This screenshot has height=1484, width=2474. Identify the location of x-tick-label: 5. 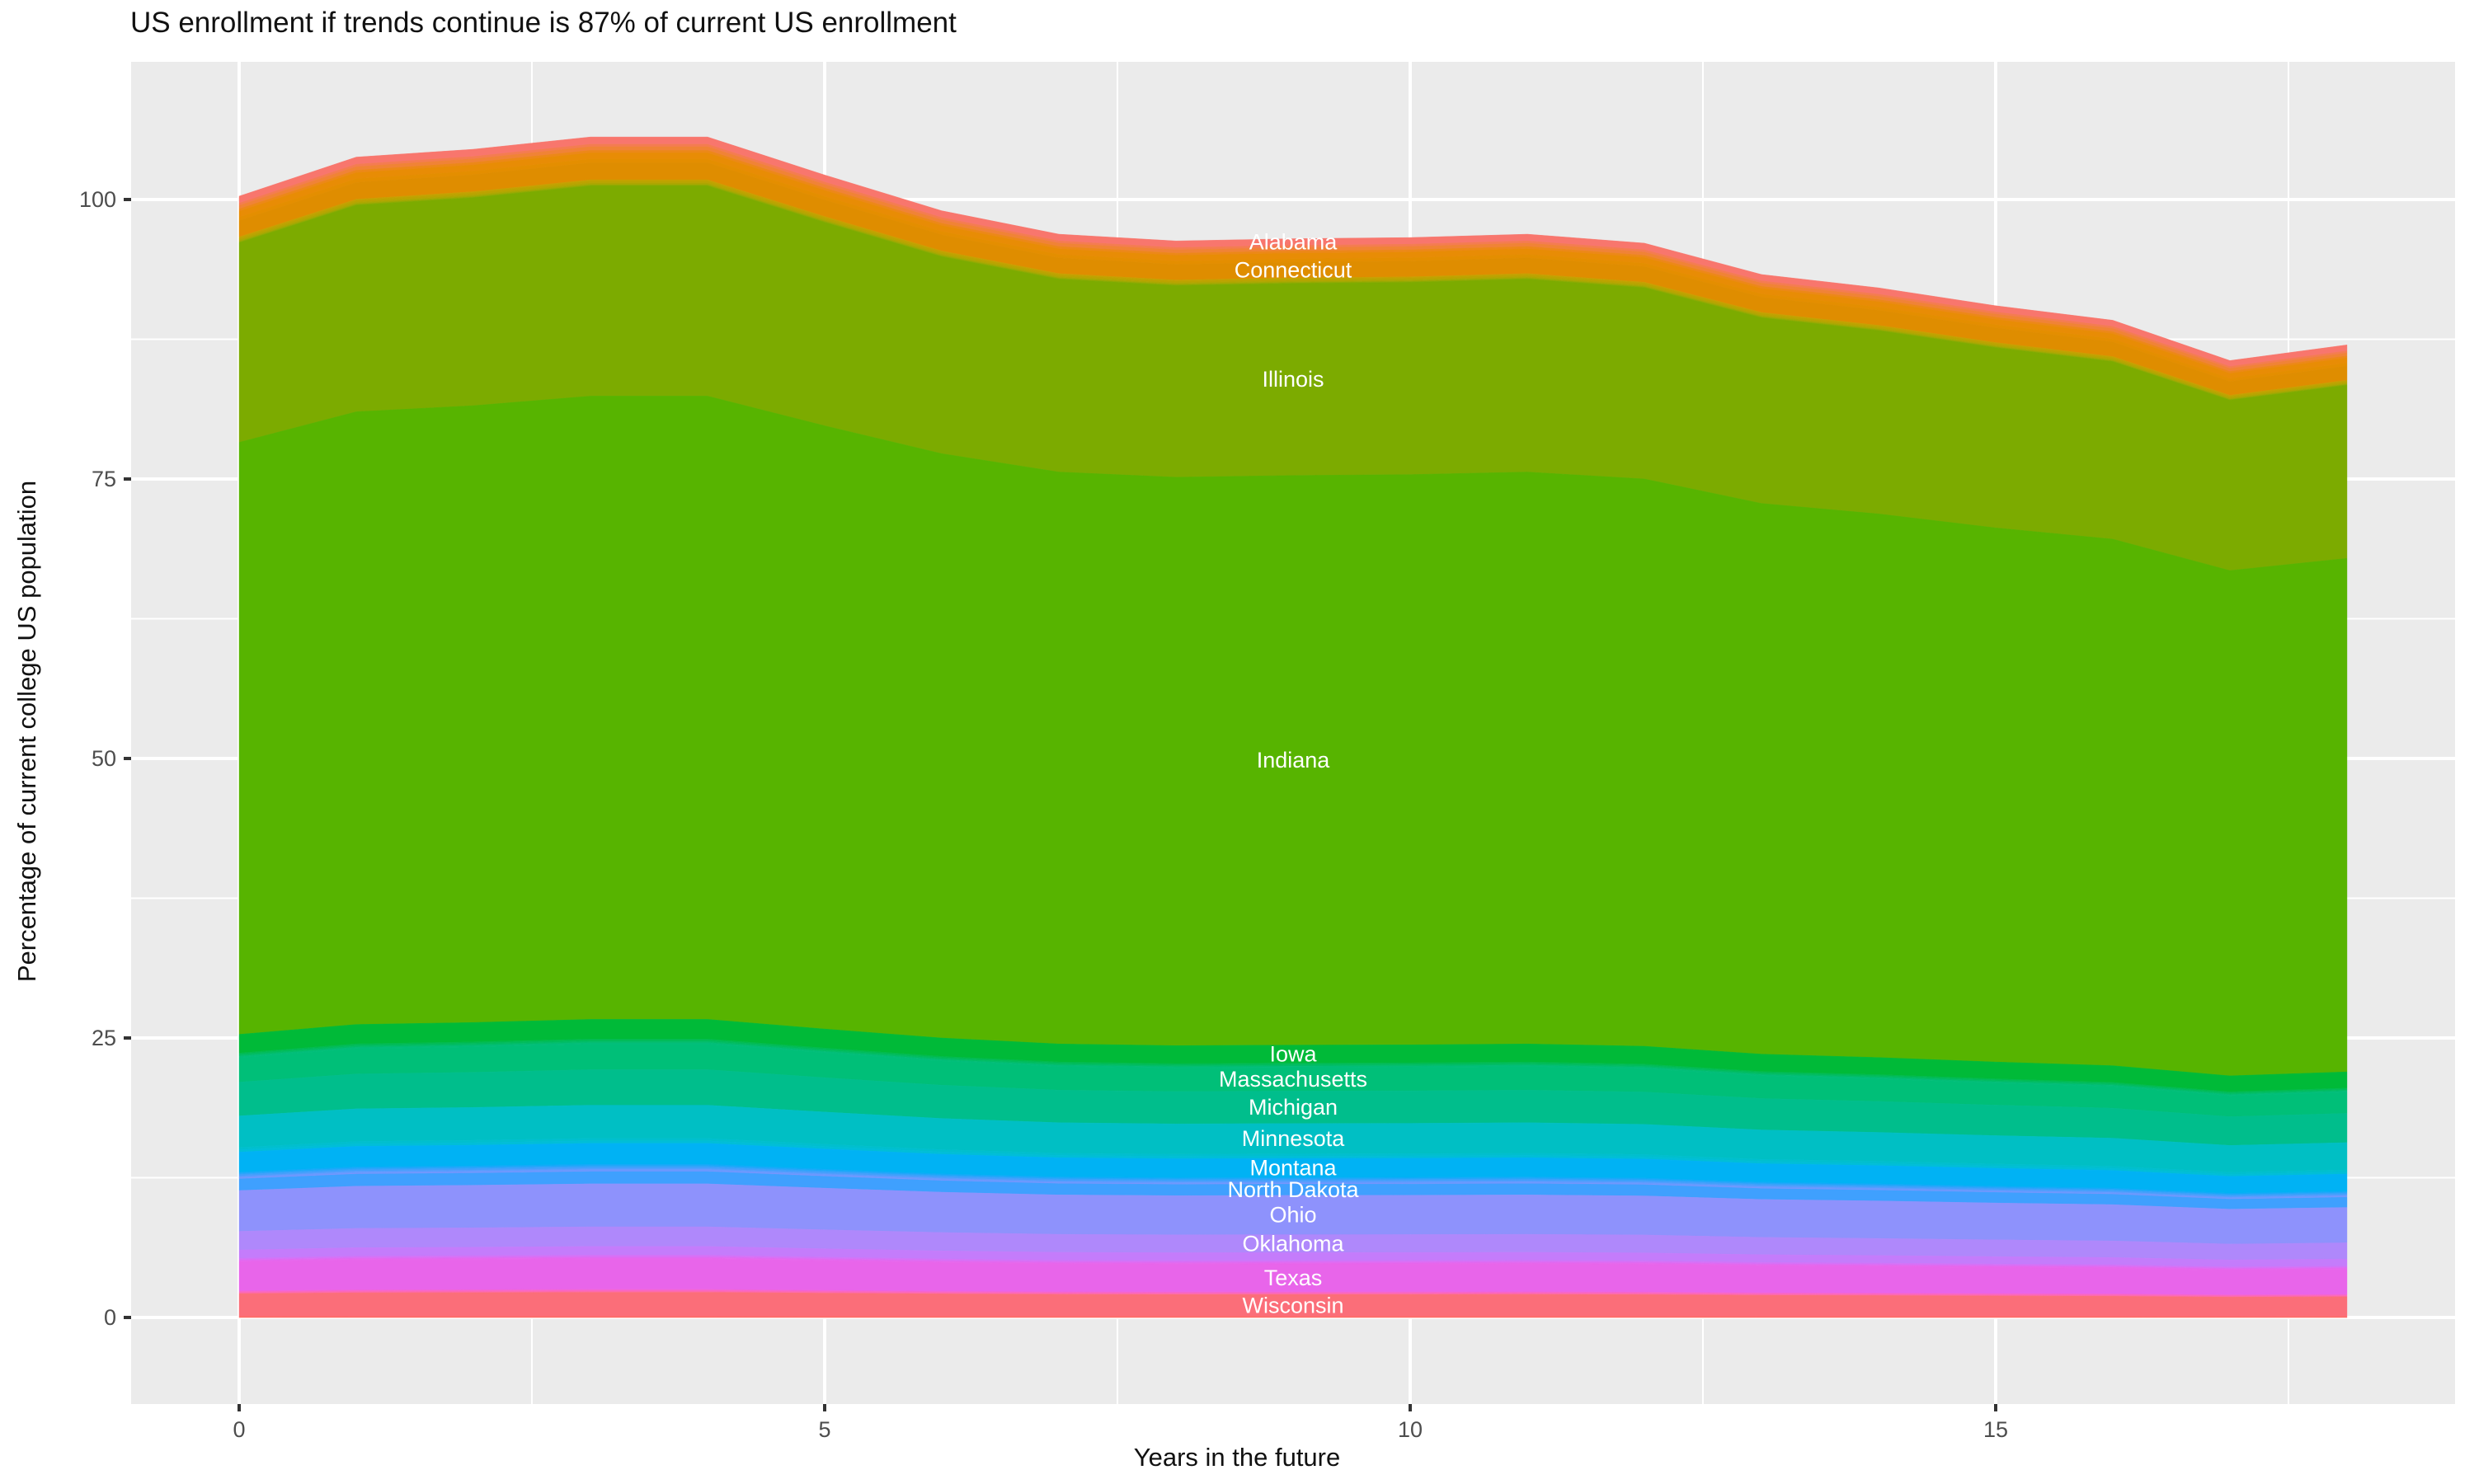
(824, 1429).